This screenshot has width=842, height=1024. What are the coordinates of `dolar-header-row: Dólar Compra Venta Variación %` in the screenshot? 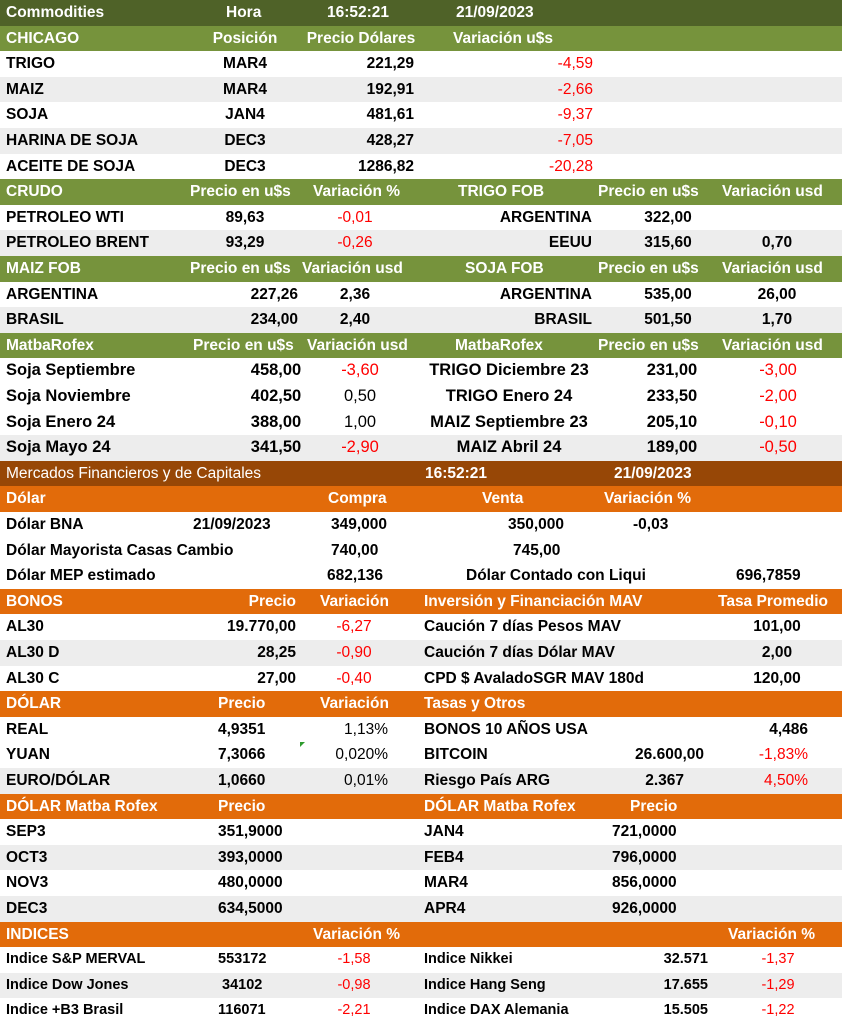 It's located at (421, 499).